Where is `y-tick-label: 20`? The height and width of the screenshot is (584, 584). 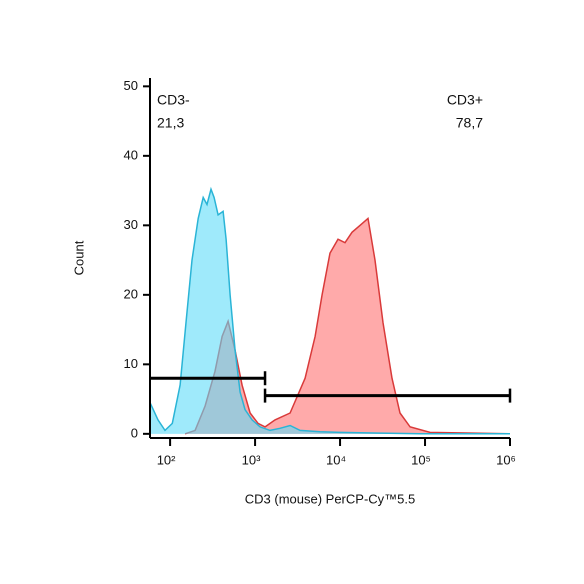
y-tick-label: 20 is located at coordinates (131, 293).